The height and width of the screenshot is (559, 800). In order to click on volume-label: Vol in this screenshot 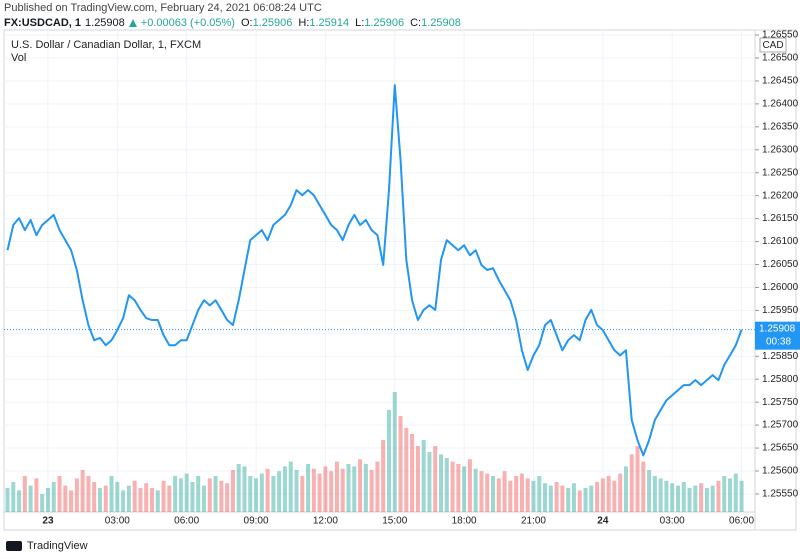, I will do `click(18, 58)`.